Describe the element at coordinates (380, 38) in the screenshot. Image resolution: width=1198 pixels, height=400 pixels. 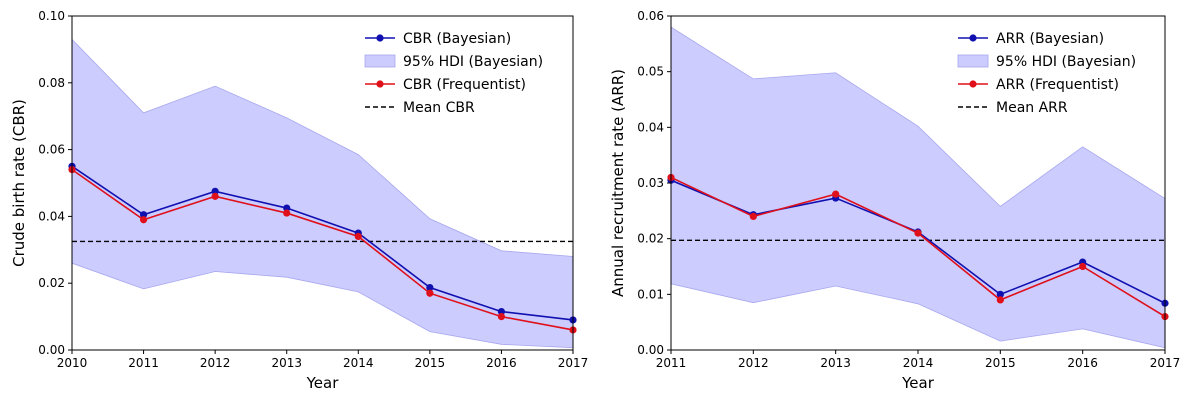
I see `cbr-legend-bayesian-marker` at that location.